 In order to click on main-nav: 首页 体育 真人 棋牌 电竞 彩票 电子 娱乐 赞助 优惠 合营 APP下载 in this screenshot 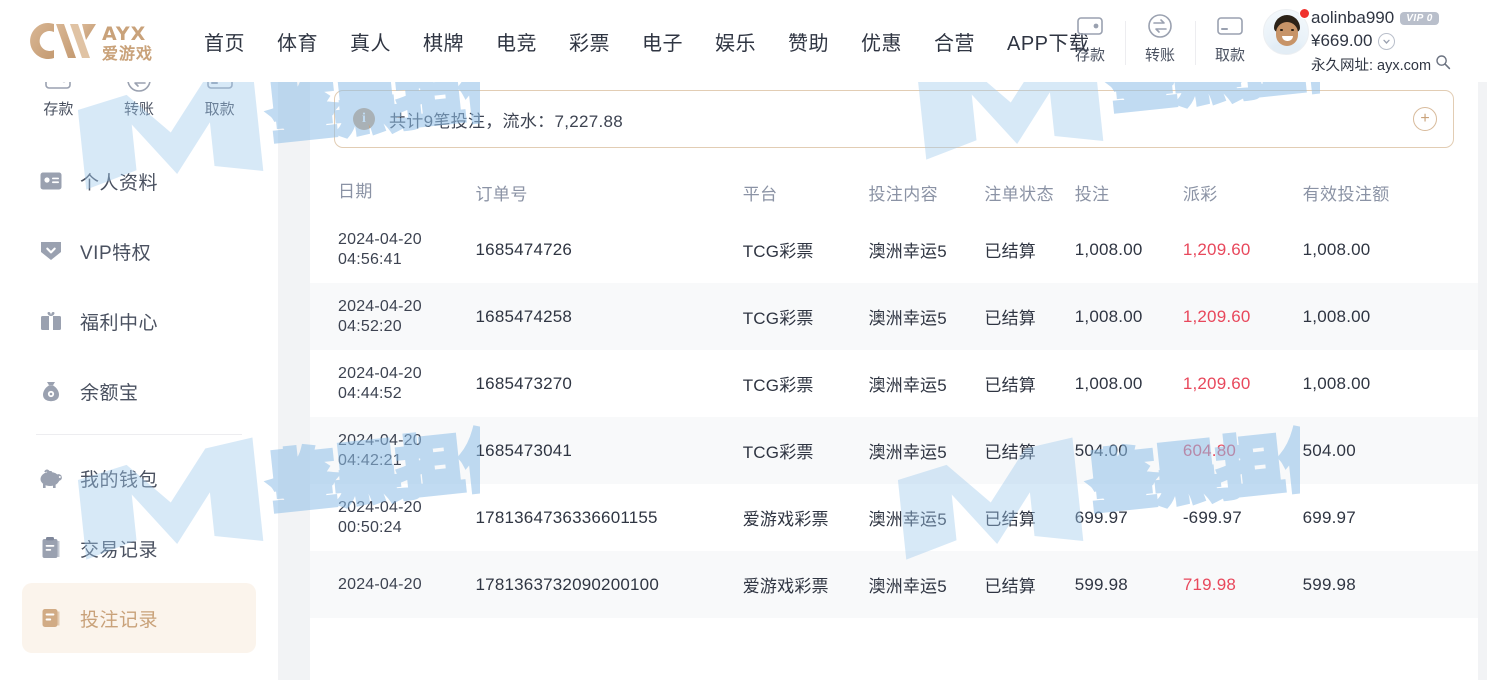, I will do `click(655, 41)`.